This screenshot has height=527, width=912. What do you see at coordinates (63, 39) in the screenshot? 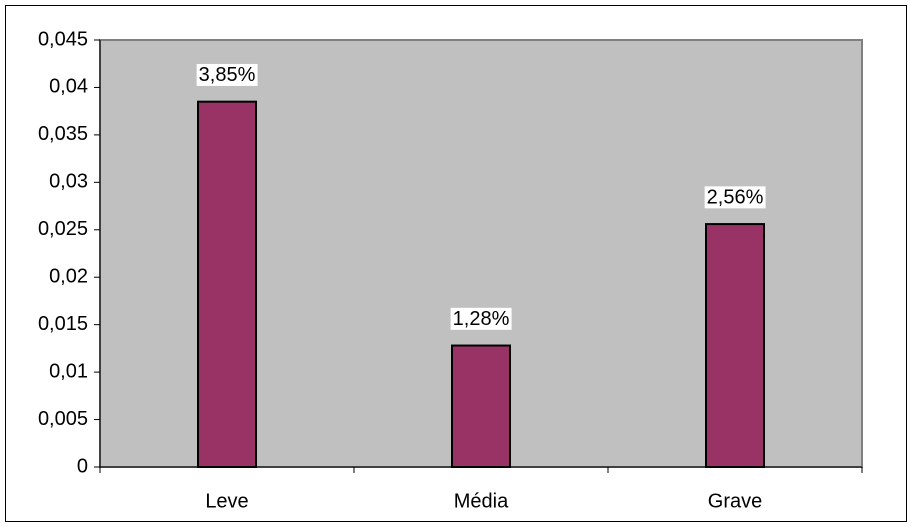
I see `y-tick-label: 0,045` at bounding box center [63, 39].